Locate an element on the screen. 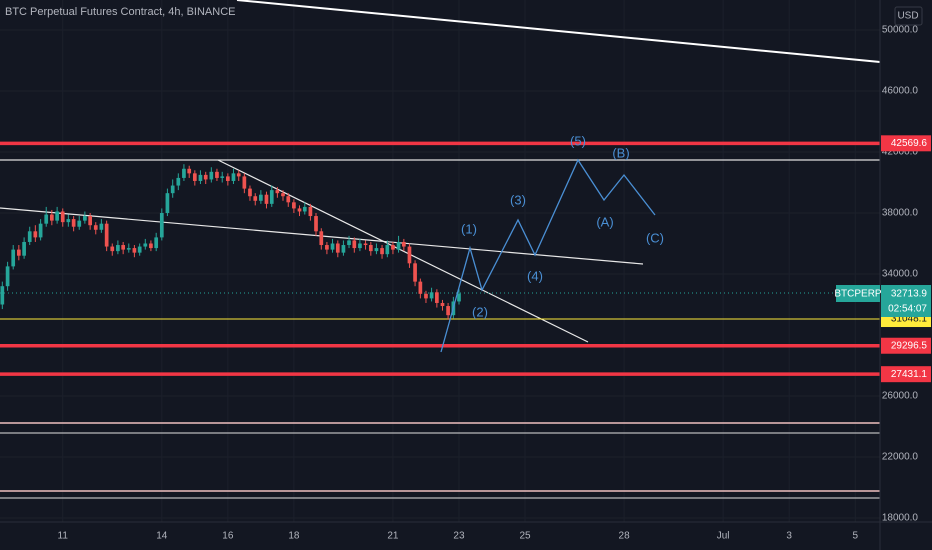 This screenshot has width=932, height=550. x-tick-label: 23 is located at coordinates (459, 536).